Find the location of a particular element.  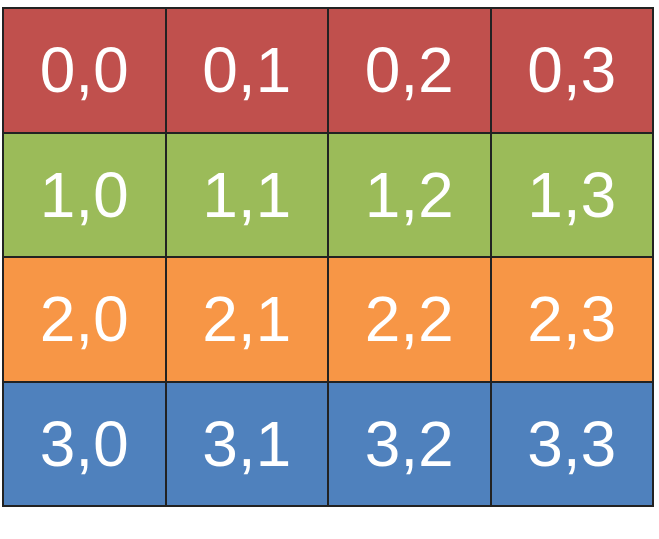

cell-1-1: 1,1 is located at coordinates (246, 194).